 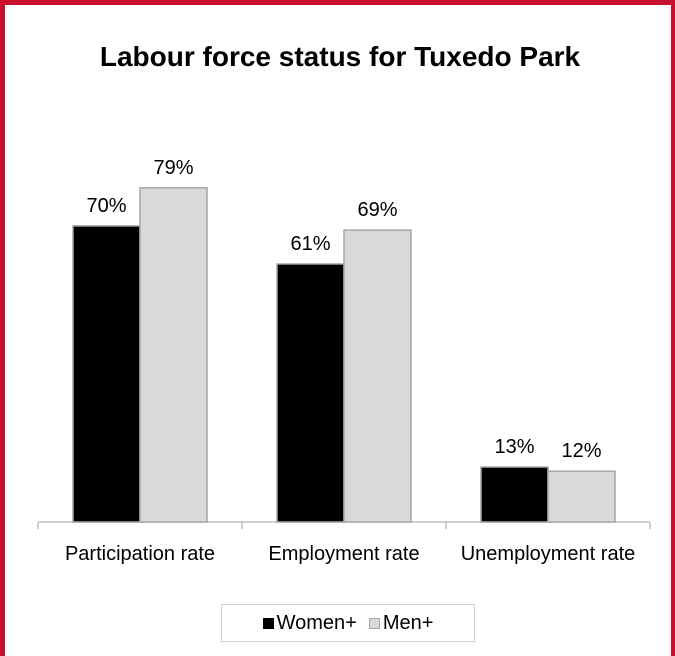 What do you see at coordinates (173, 168) in the screenshot?
I see `data-label-participation-rate-men: 79%` at bounding box center [173, 168].